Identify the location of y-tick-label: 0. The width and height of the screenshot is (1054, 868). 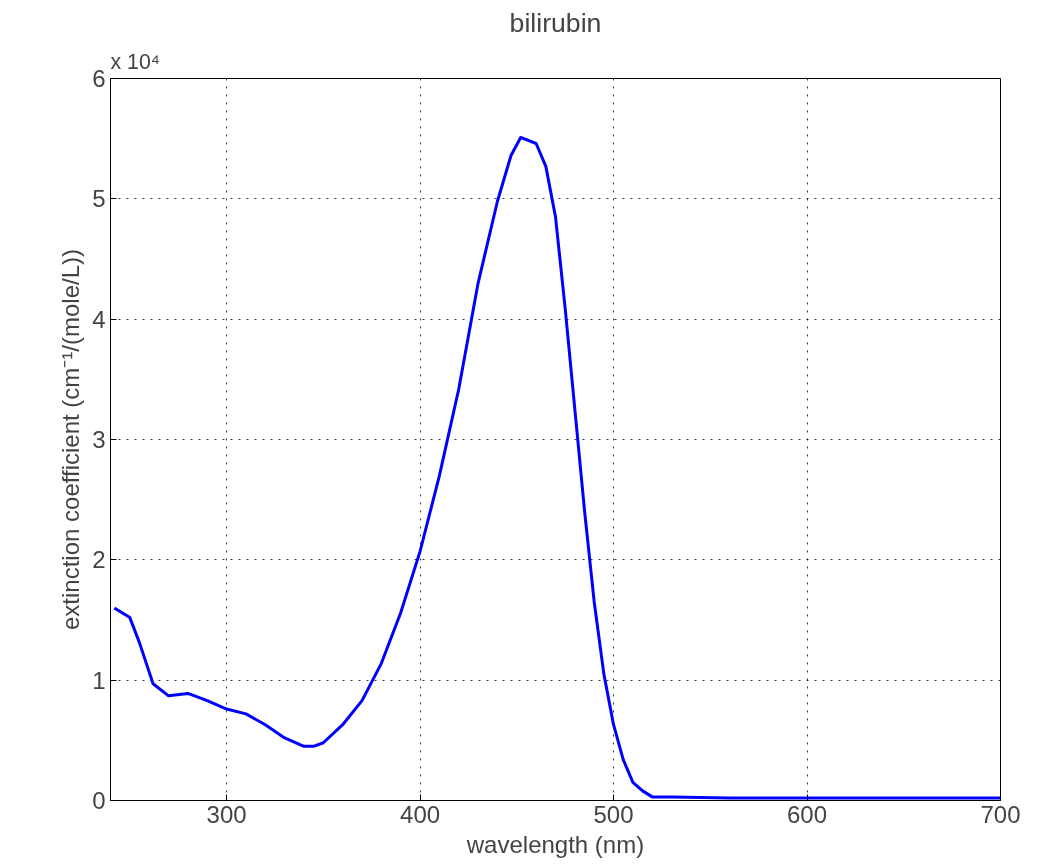
(99, 800).